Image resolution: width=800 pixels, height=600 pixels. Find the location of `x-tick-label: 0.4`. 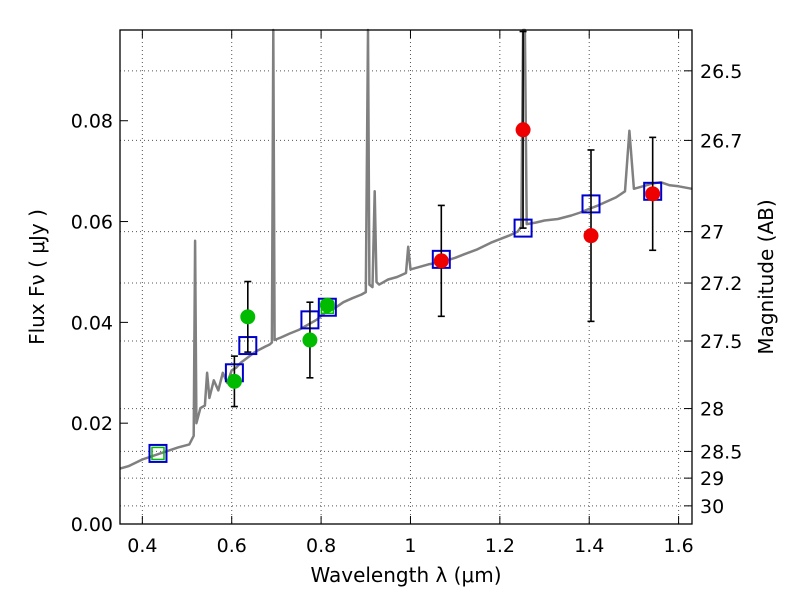

x-tick-label: 0.4 is located at coordinates (142, 546).